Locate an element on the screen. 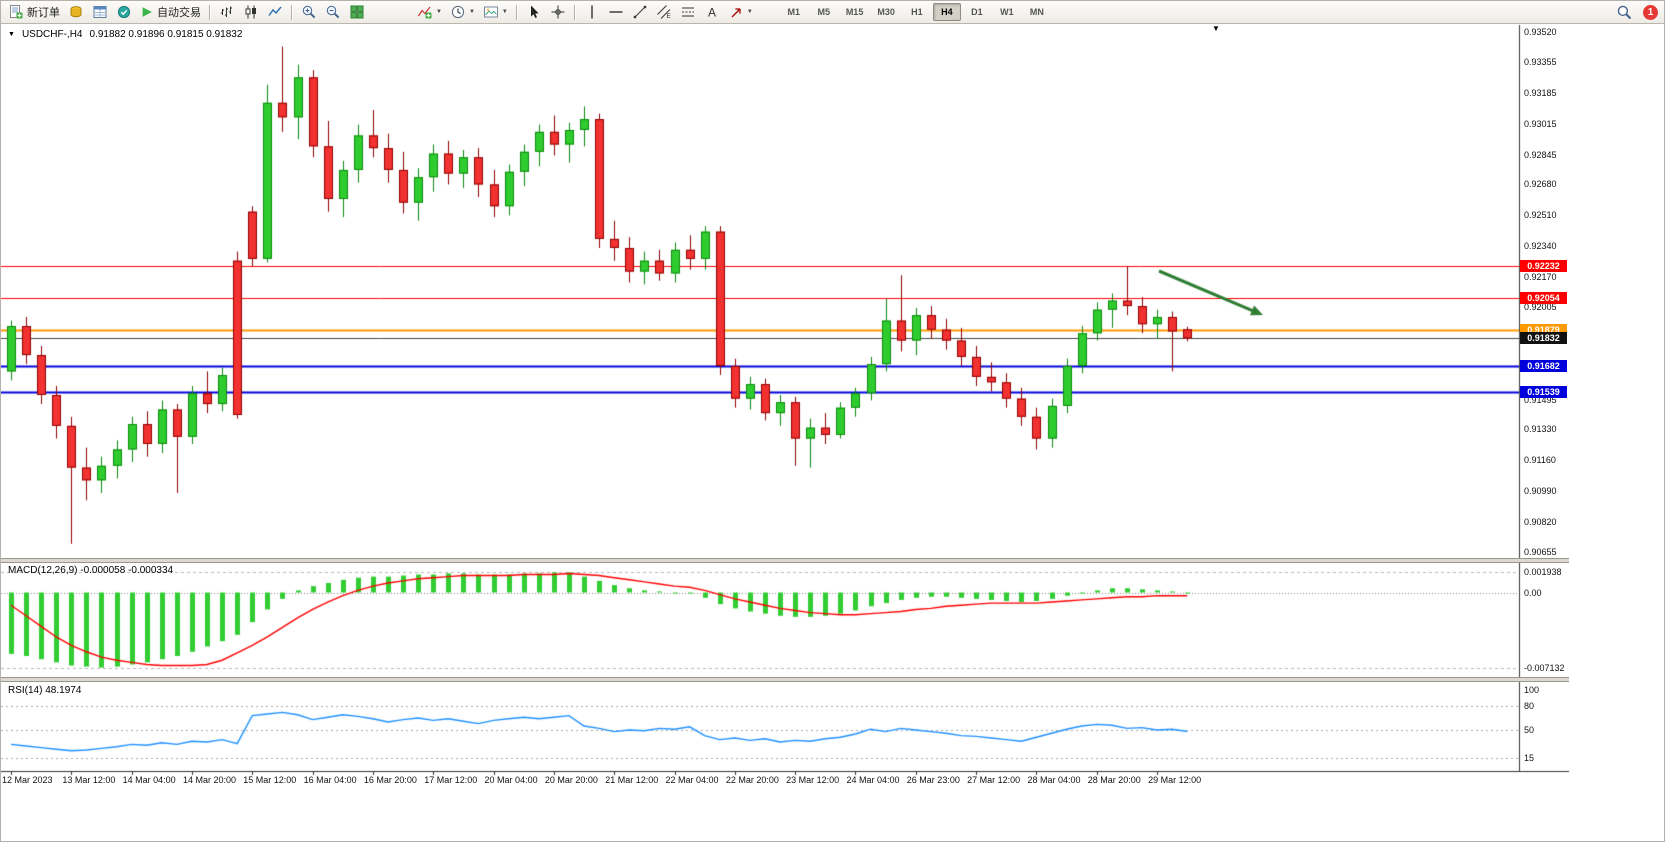 Image resolution: width=1665 pixels, height=842 pixels. line-chart-button is located at coordinates (275, 12).